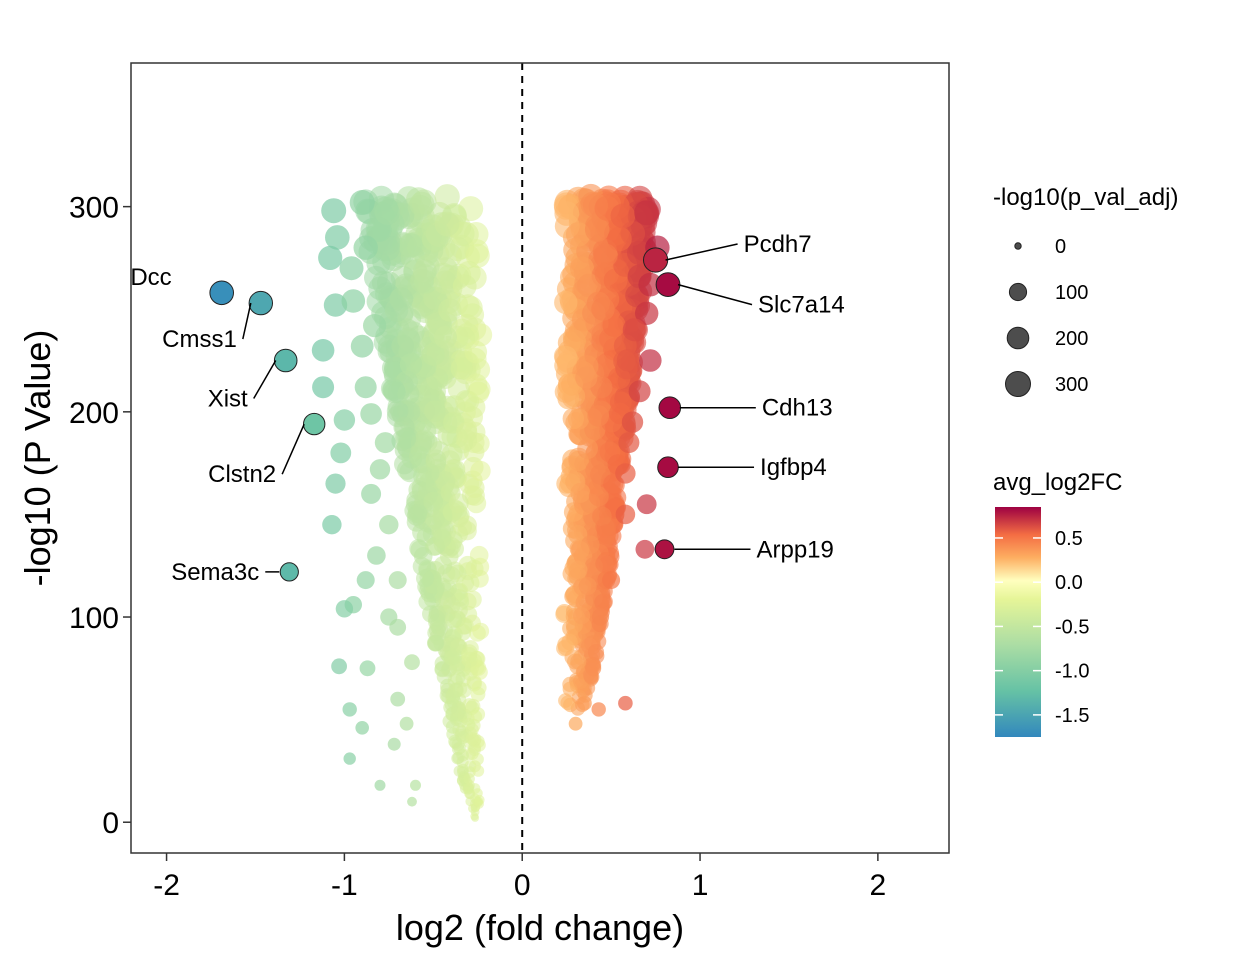 Image resolution: width=1248 pixels, height=960 pixels. I want to click on size-legend-title: -log10(p_val_adj), so click(1085, 197).